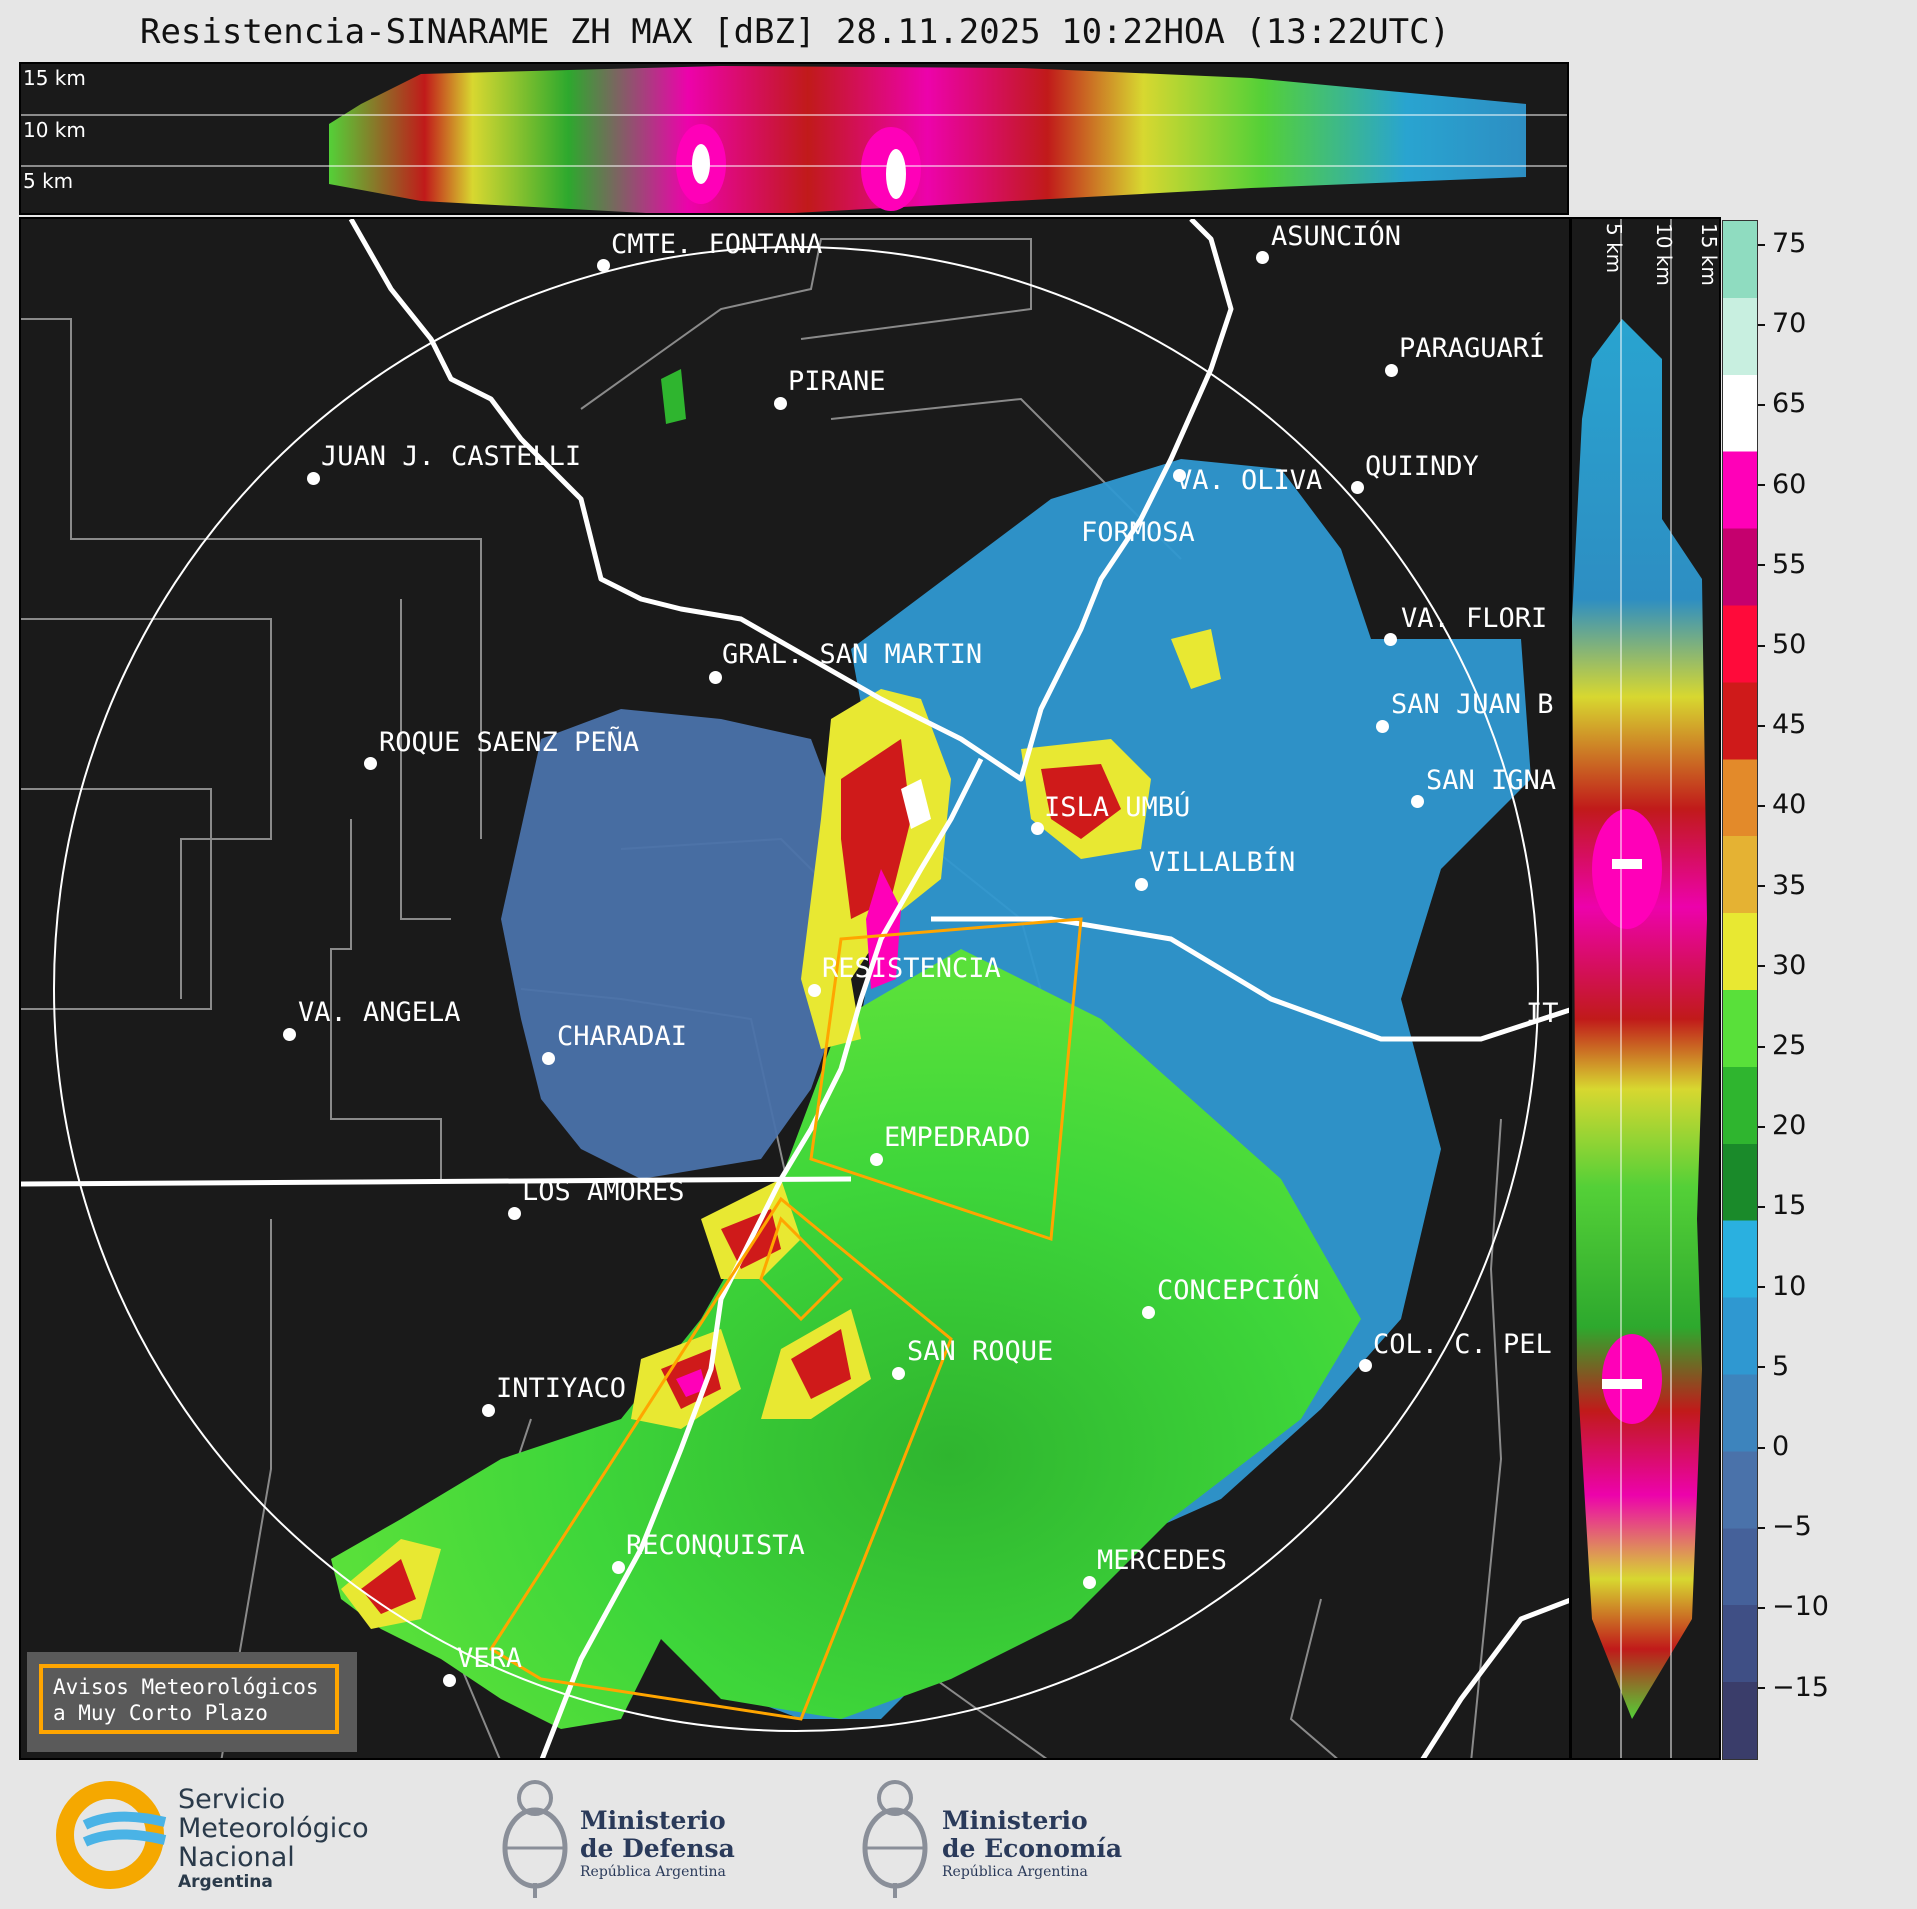 The width and height of the screenshot is (1917, 1909). What do you see at coordinates (1422, 466) in the screenshot?
I see `city-label-quiindy: QUIINDY` at bounding box center [1422, 466].